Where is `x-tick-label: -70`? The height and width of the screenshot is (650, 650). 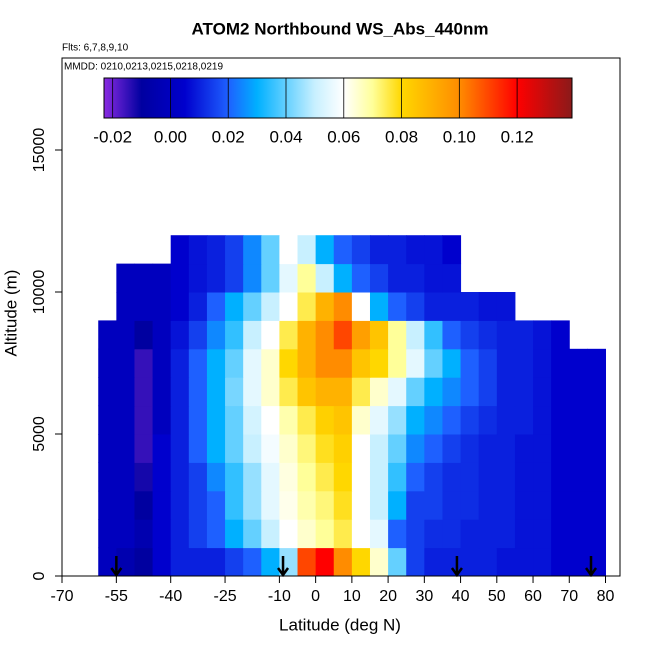
x-tick-label: -70 is located at coordinates (61, 596).